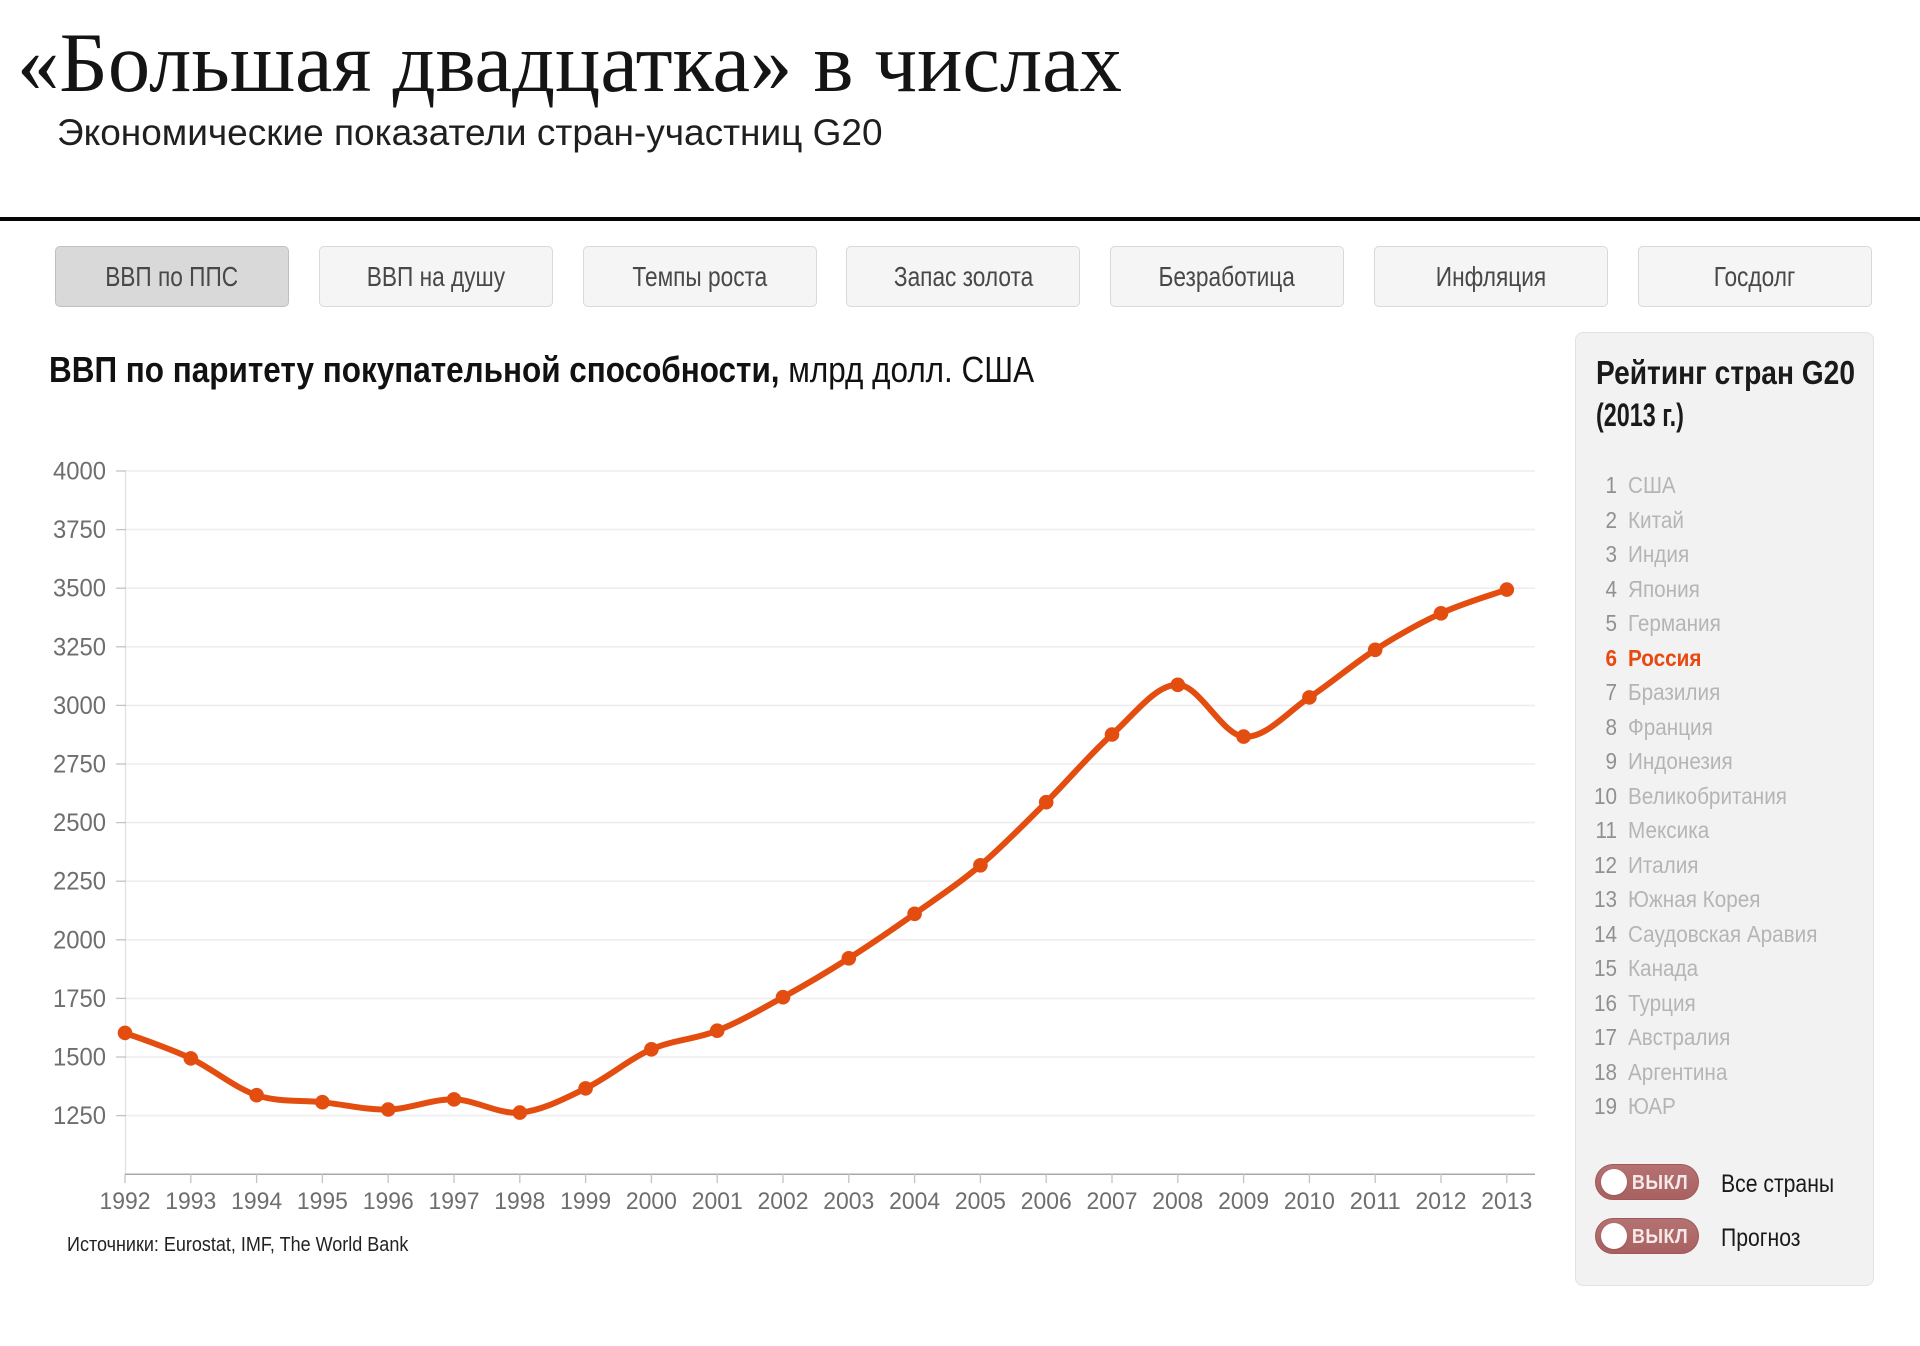 Image resolution: width=1920 pixels, height=1346 pixels. I want to click on svg-text: 1999, so click(585, 1201).